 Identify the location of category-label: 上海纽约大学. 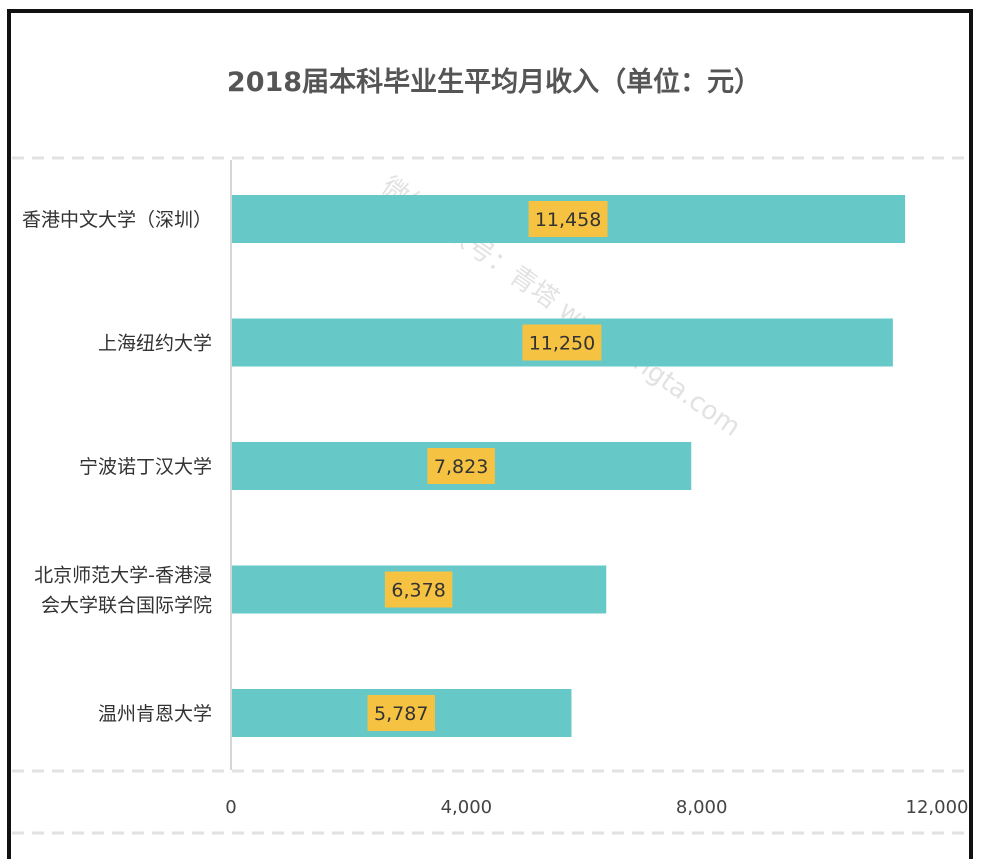
(155, 344).